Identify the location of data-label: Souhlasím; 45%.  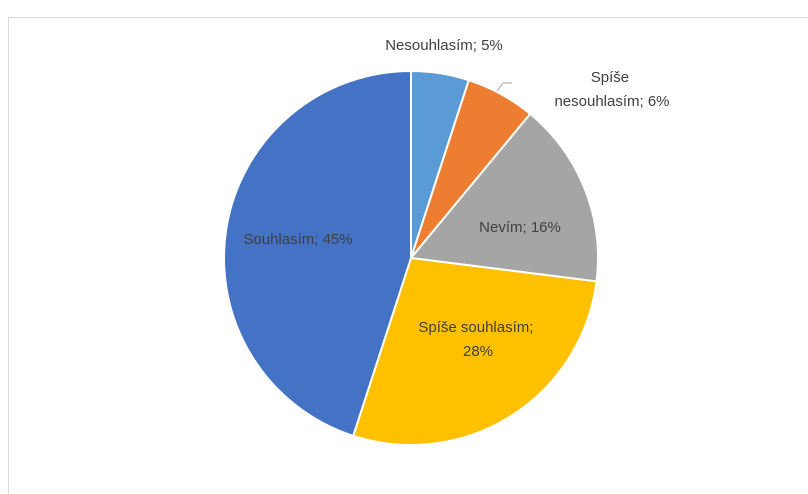
(297, 239).